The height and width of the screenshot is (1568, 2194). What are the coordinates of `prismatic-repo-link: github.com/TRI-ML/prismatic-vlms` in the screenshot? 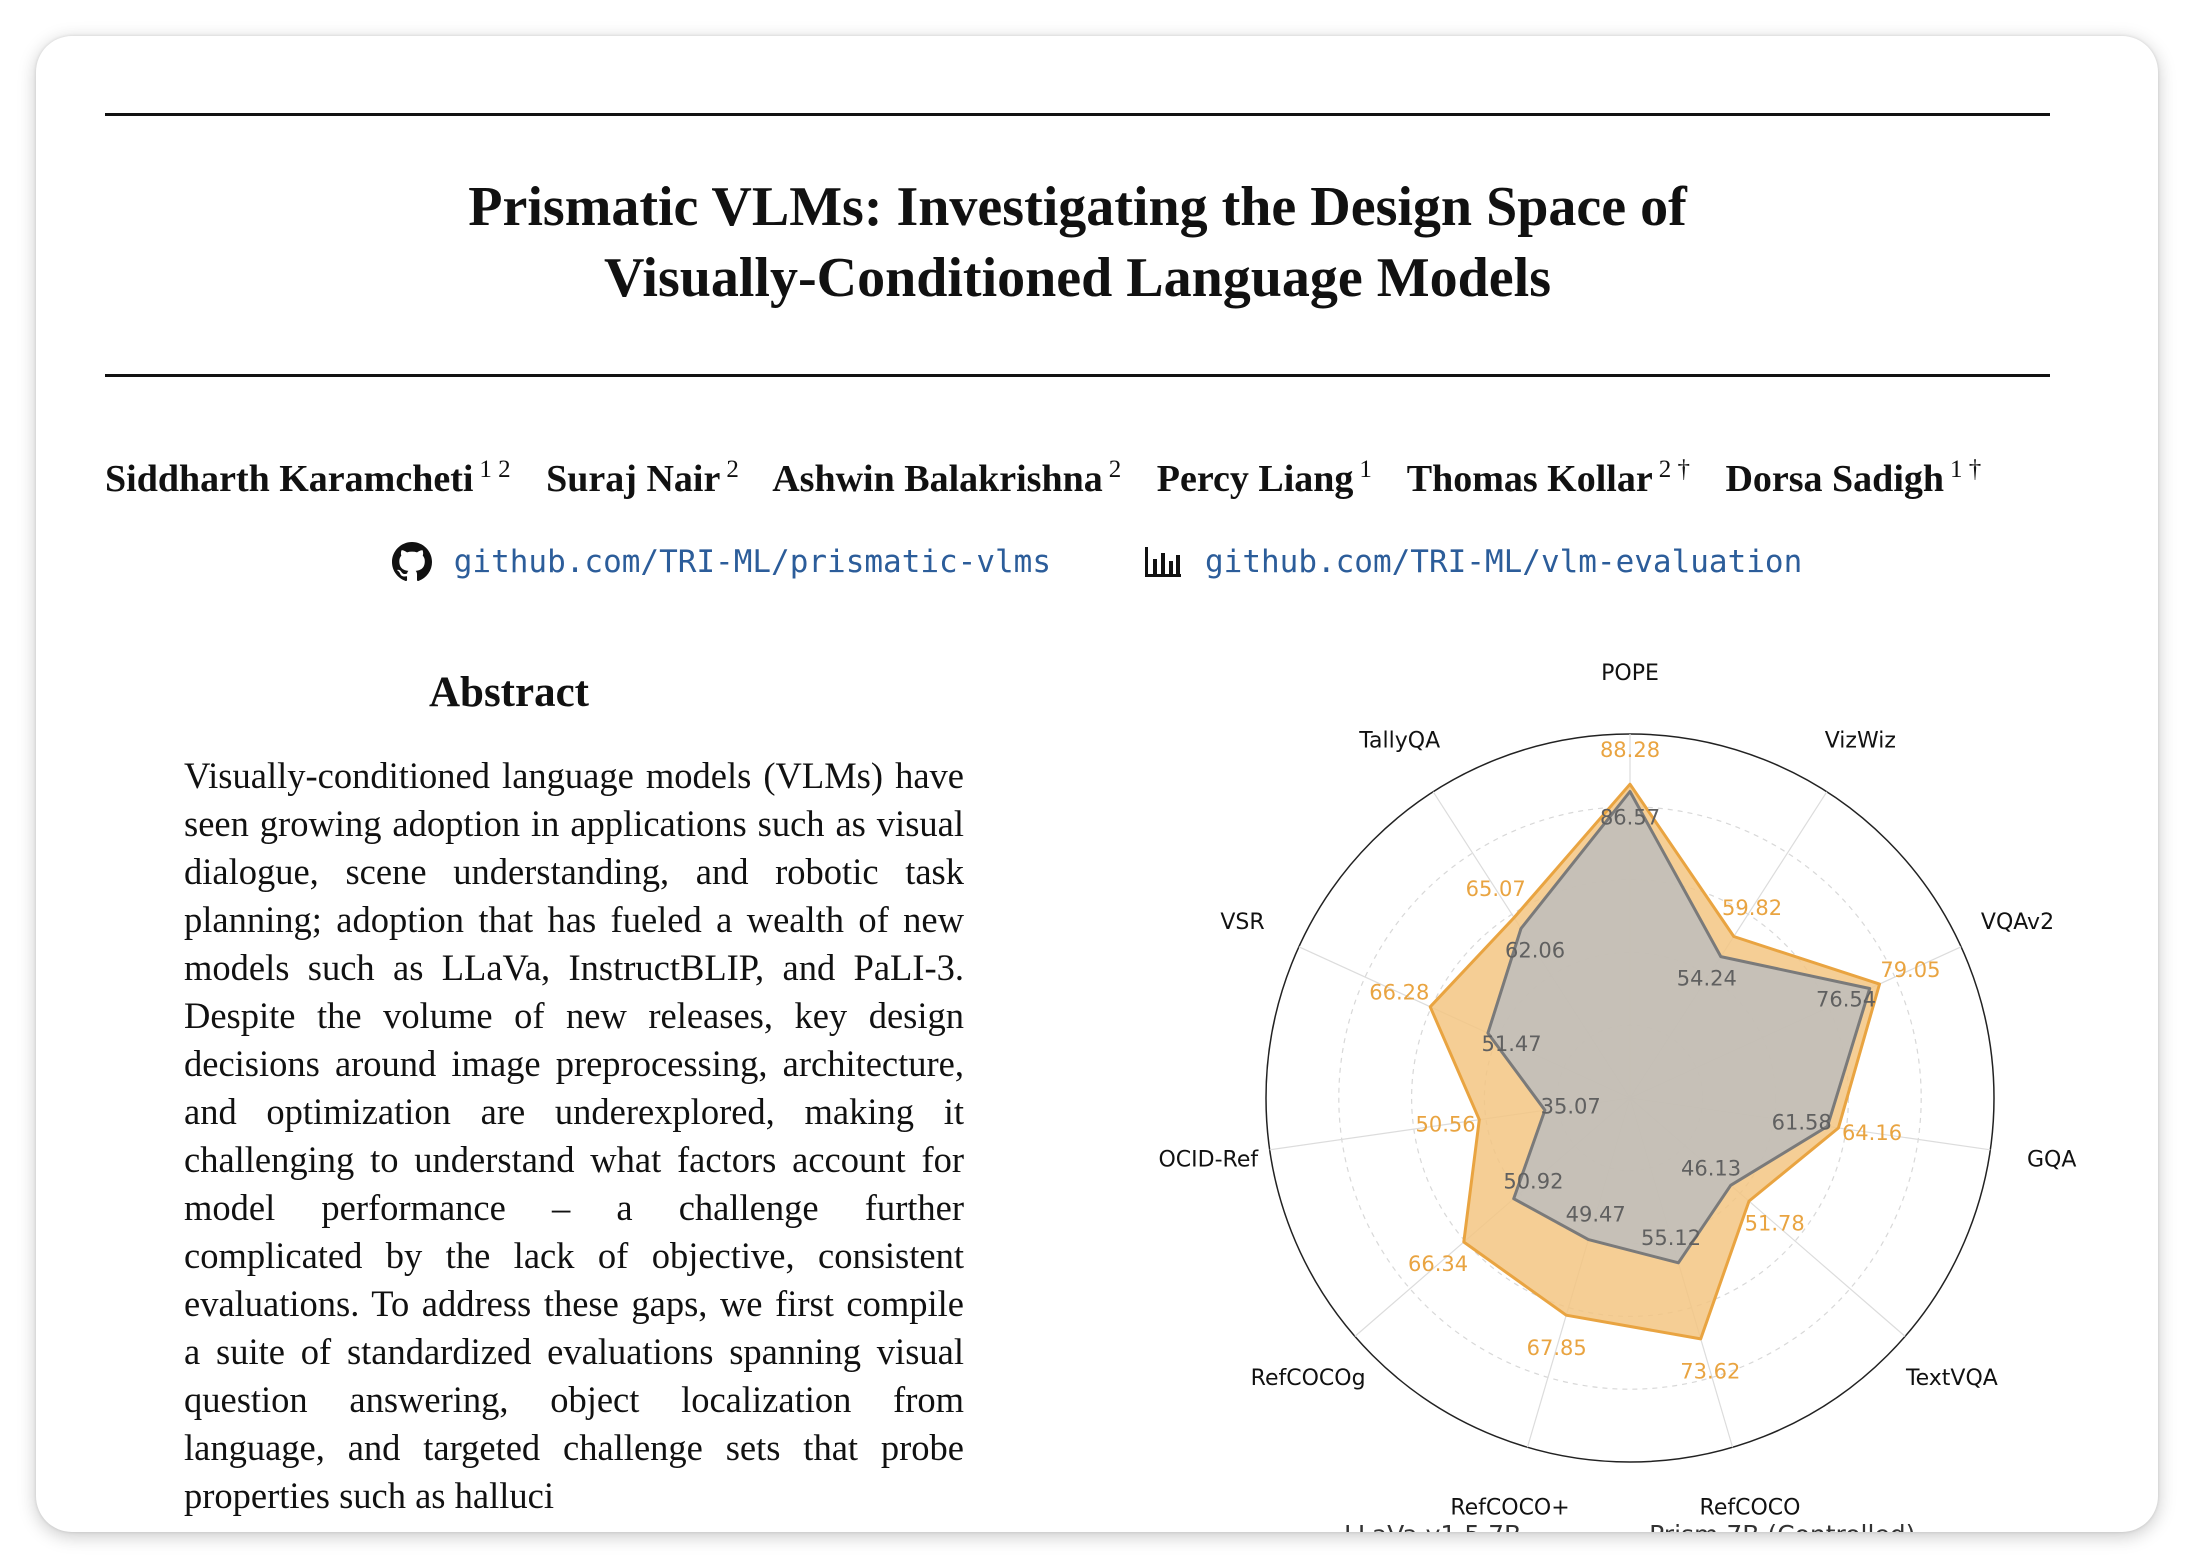 It's located at (721, 562).